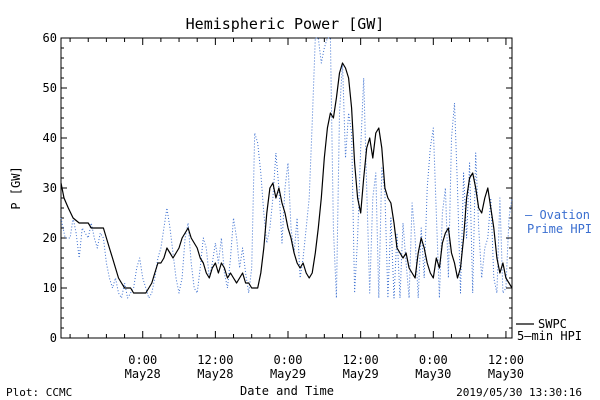  Describe the element at coordinates (50, 38) in the screenshot. I see `y-tick-label: 60` at that location.